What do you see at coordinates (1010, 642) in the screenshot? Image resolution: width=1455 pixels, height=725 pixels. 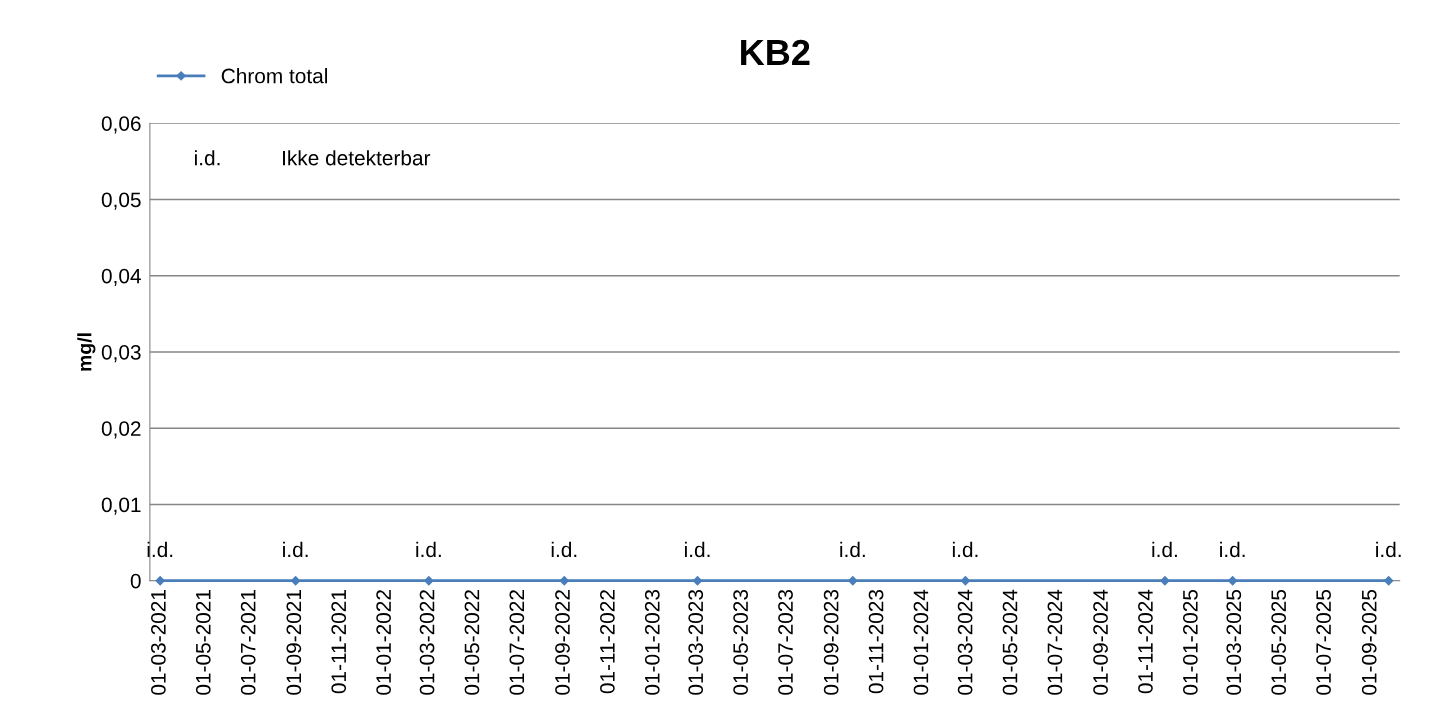 I see `x-tick-label: 01-05-2024` at bounding box center [1010, 642].